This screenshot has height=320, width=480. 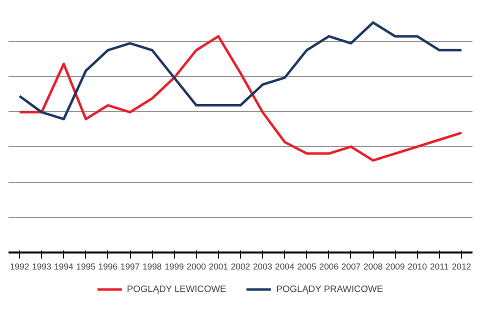 What do you see at coordinates (395, 266) in the screenshot?
I see `x-tick-label: 2009` at bounding box center [395, 266].